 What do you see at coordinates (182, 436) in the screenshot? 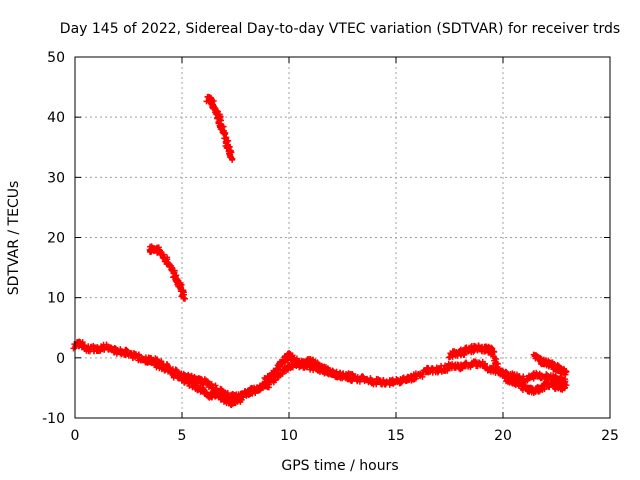
I see `x-tick-label: 5` at bounding box center [182, 436].